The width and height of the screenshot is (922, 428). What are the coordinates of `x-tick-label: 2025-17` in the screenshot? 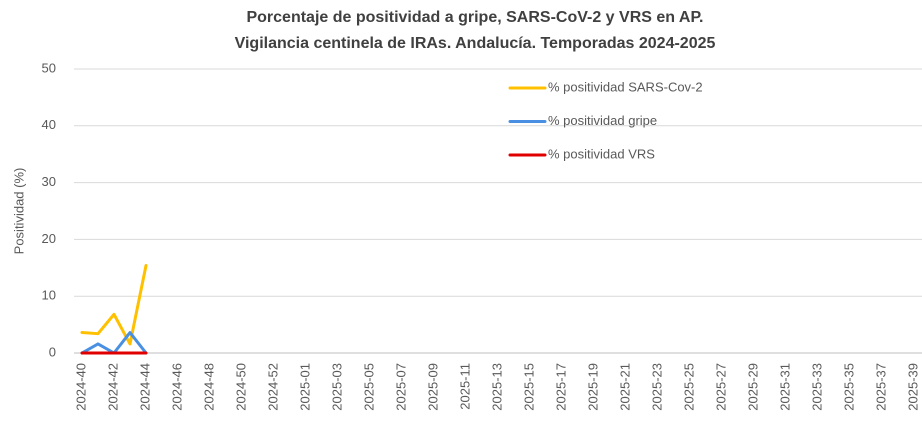 It's located at (560, 387).